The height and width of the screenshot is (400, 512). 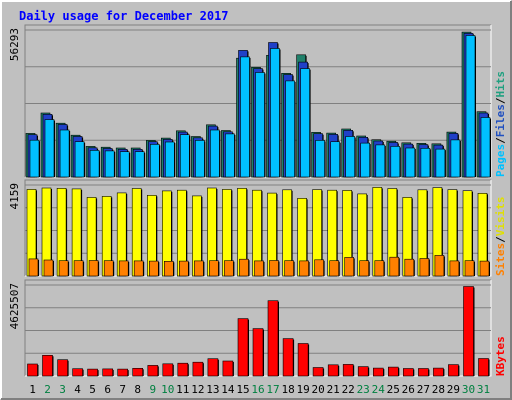 What do you see at coordinates (14, 44) in the screenshot?
I see `y-max-label-top: 56293` at bounding box center [14, 44].